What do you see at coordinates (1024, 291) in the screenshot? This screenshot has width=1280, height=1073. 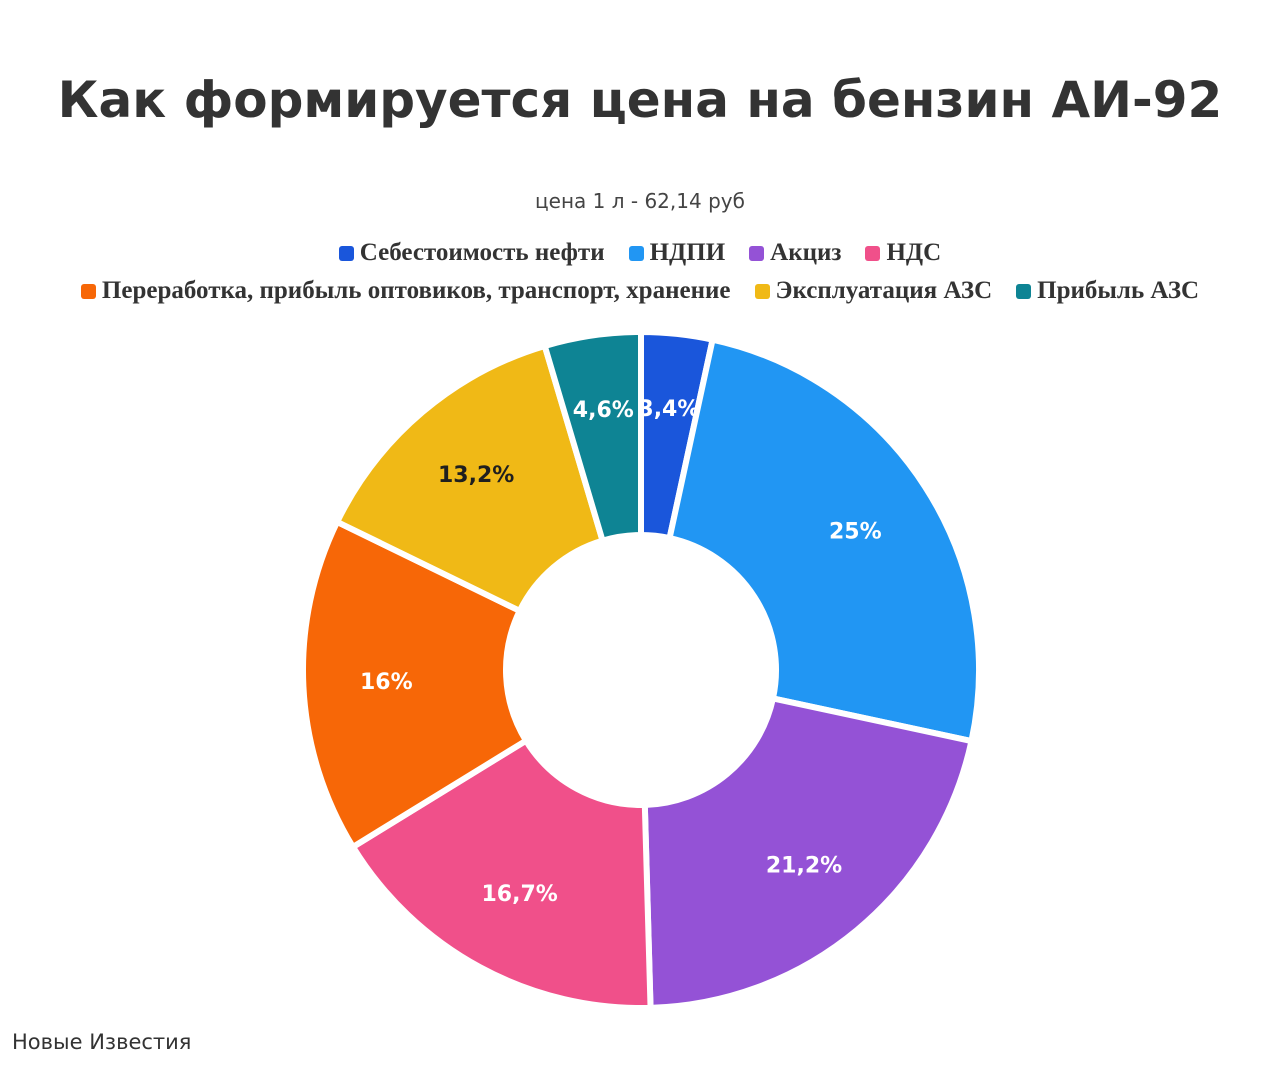 I see `legend-swatch-station-profit` at bounding box center [1024, 291].